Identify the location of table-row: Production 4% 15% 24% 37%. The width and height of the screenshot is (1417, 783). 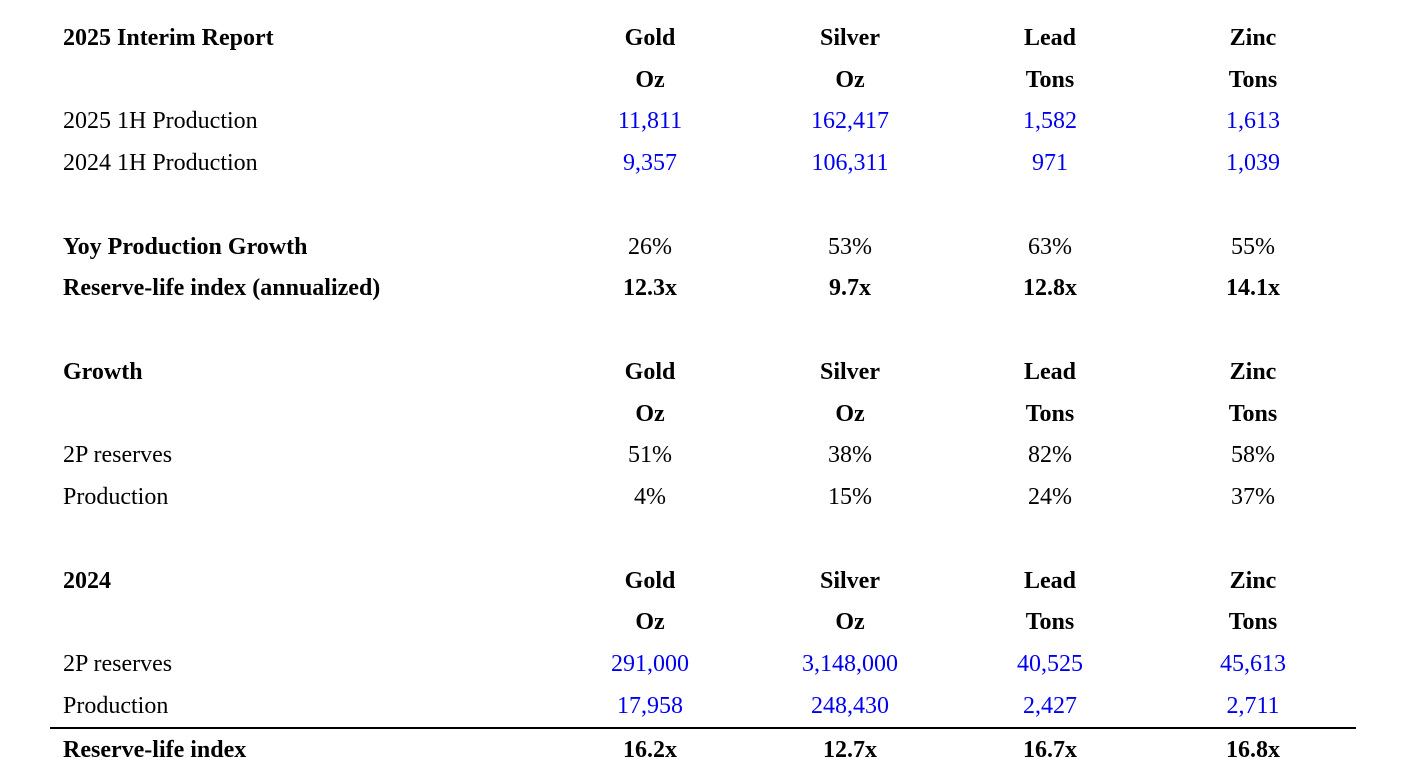
(703, 497).